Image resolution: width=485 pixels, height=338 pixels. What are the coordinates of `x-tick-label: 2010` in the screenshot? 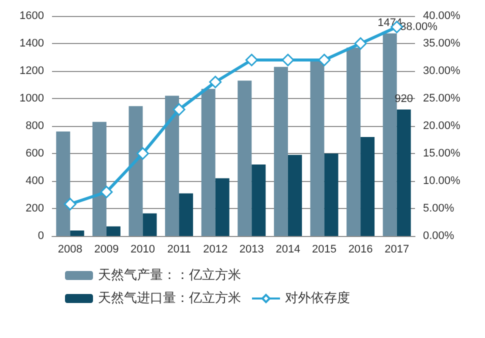 It's located at (142, 250).